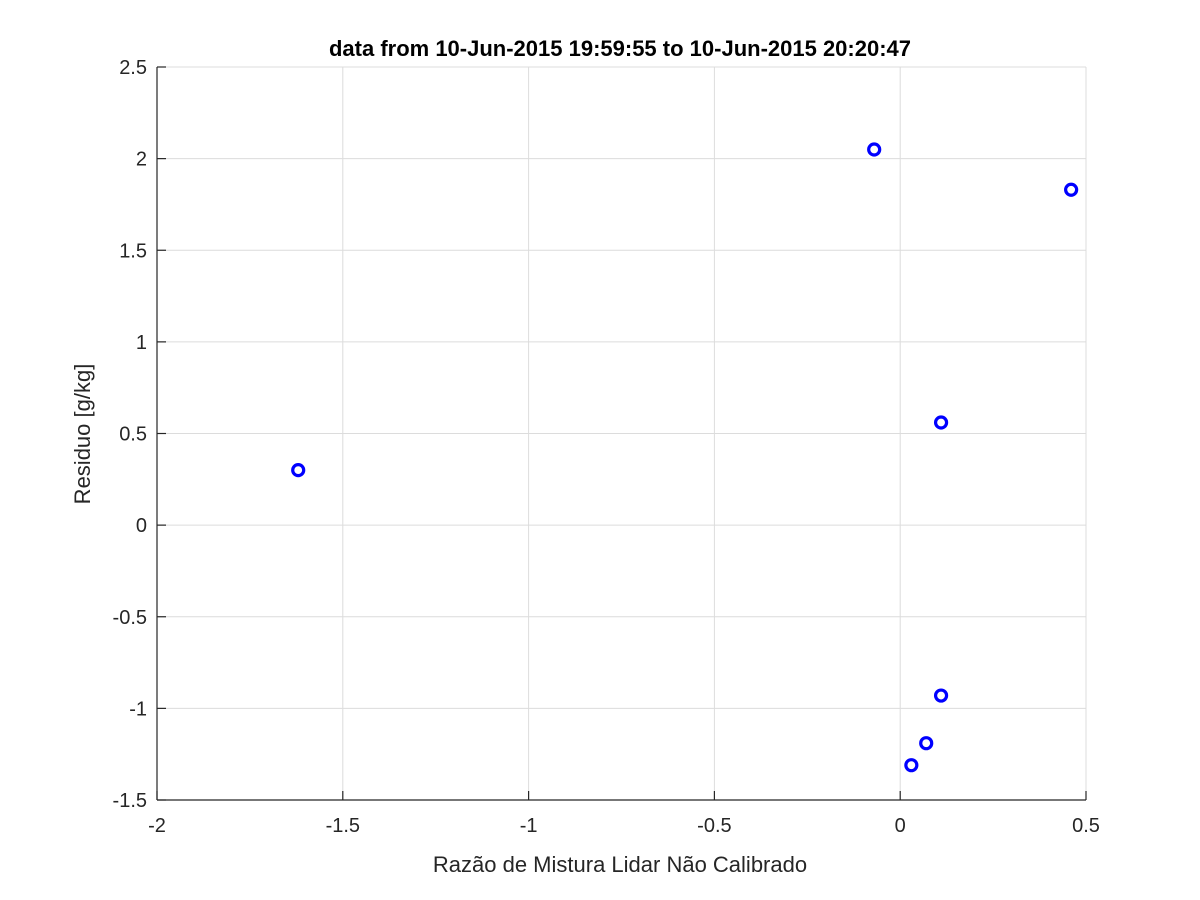 This screenshot has width=1200, height=900. I want to click on y-tick-label: -1.5, so click(130, 801).